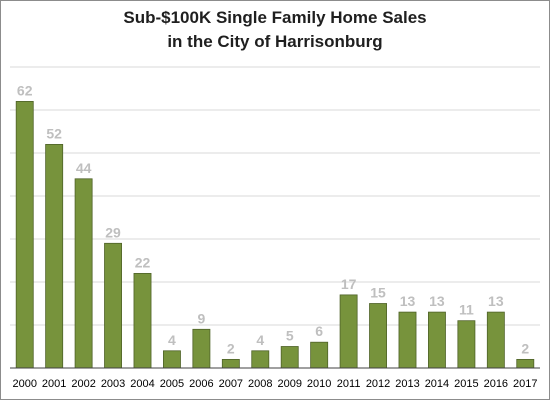 Image resolution: width=550 pixels, height=400 pixels. Describe the element at coordinates (466, 344) in the screenshot. I see `bar-2015` at that location.